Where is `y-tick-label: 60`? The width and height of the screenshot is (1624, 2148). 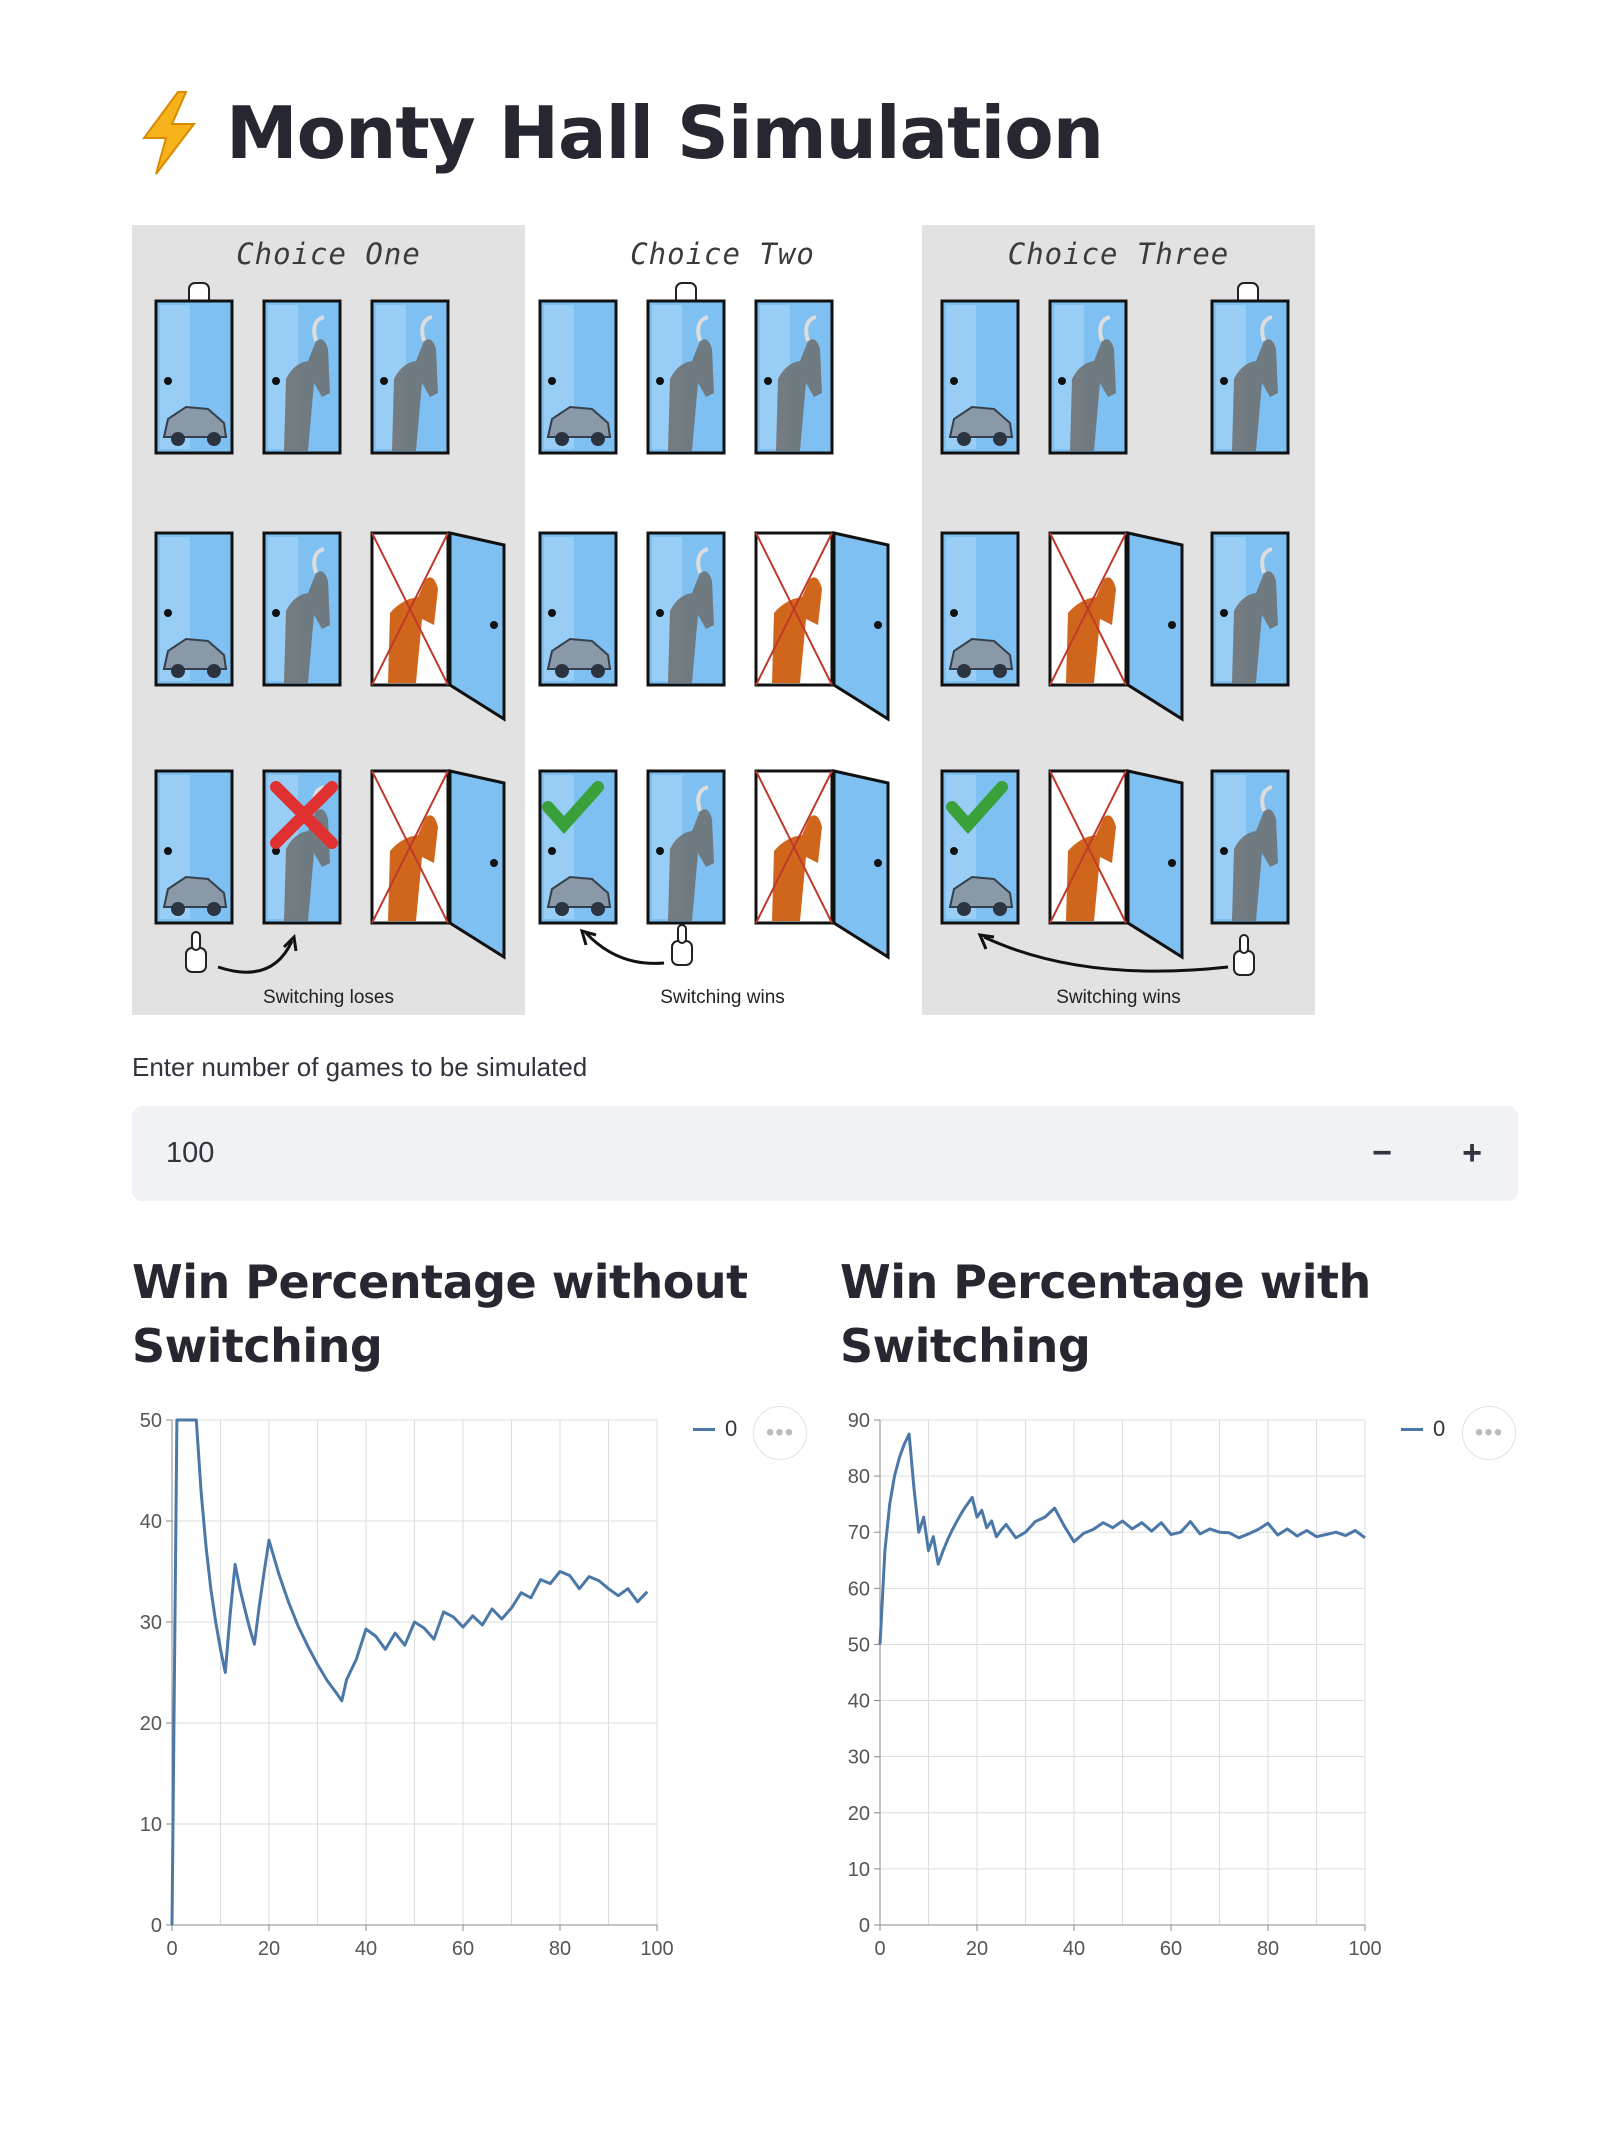 y-tick-label: 60 is located at coordinates (859, 1589).